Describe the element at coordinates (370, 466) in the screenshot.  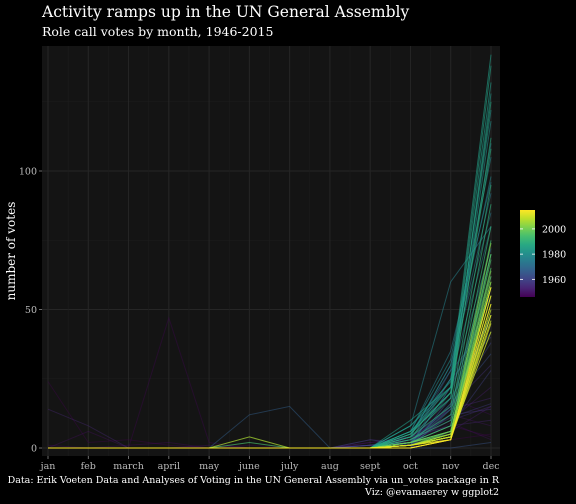
I see `x-tick-label: sept` at that location.